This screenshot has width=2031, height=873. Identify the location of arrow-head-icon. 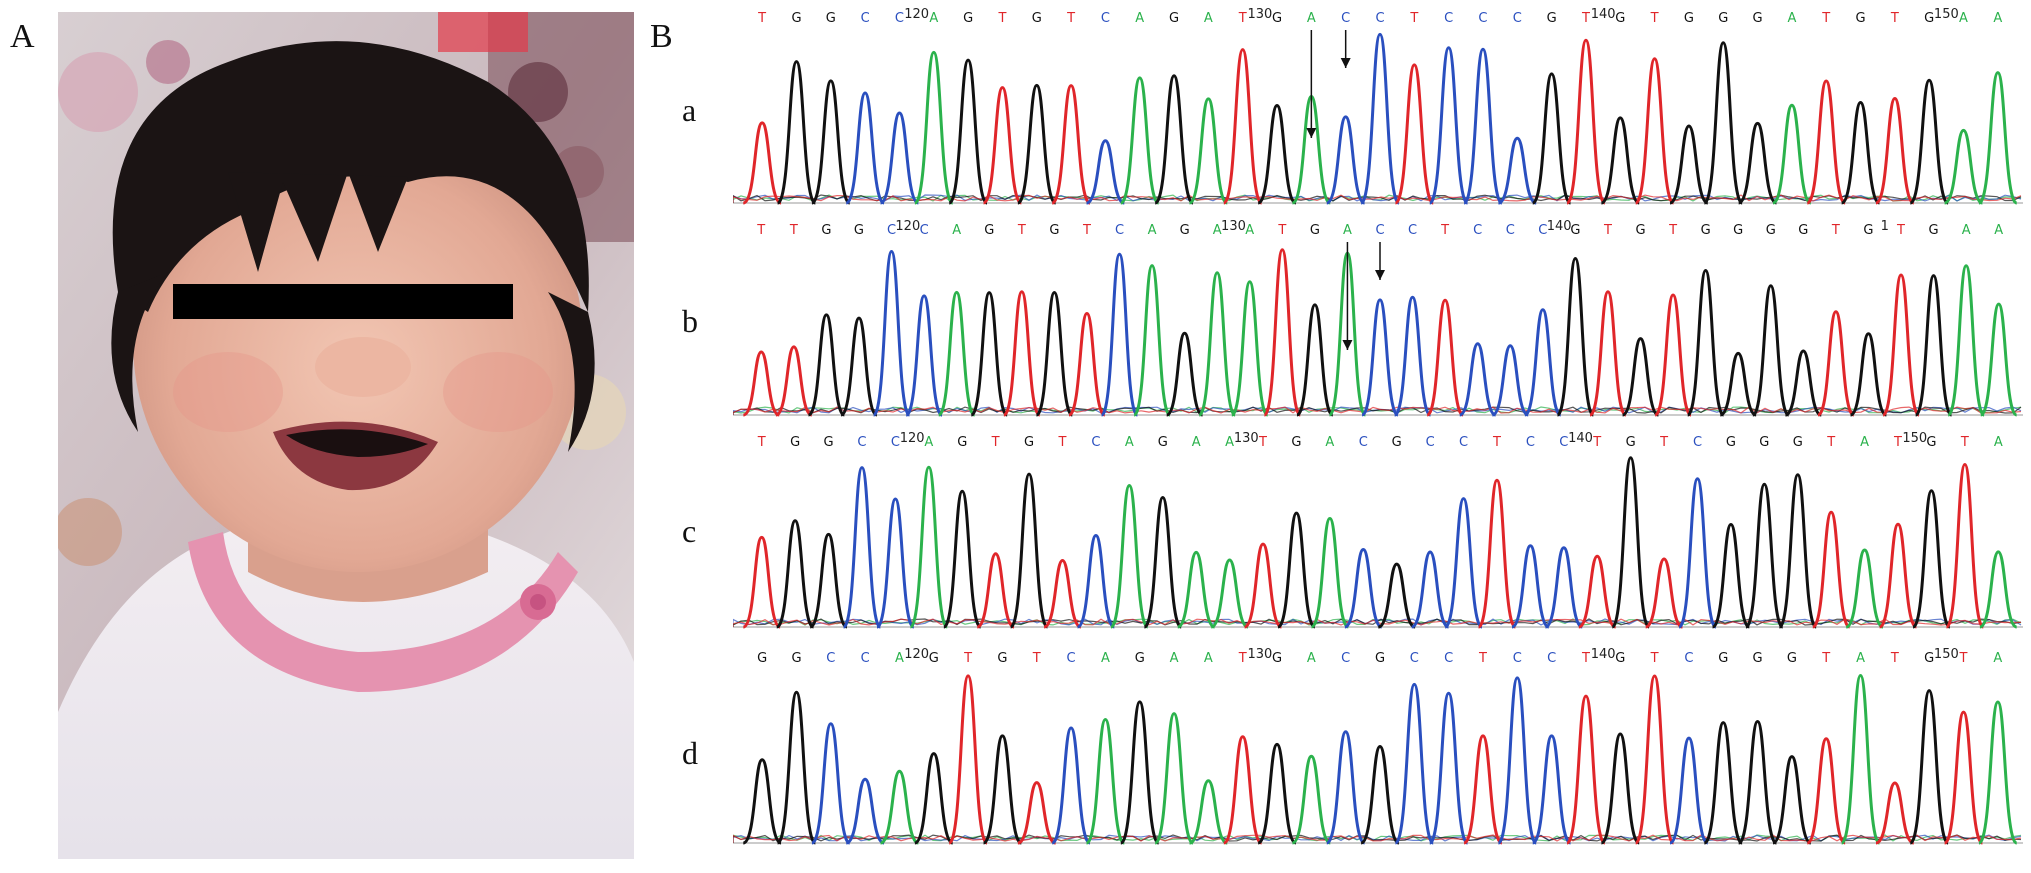
(1311, 133).